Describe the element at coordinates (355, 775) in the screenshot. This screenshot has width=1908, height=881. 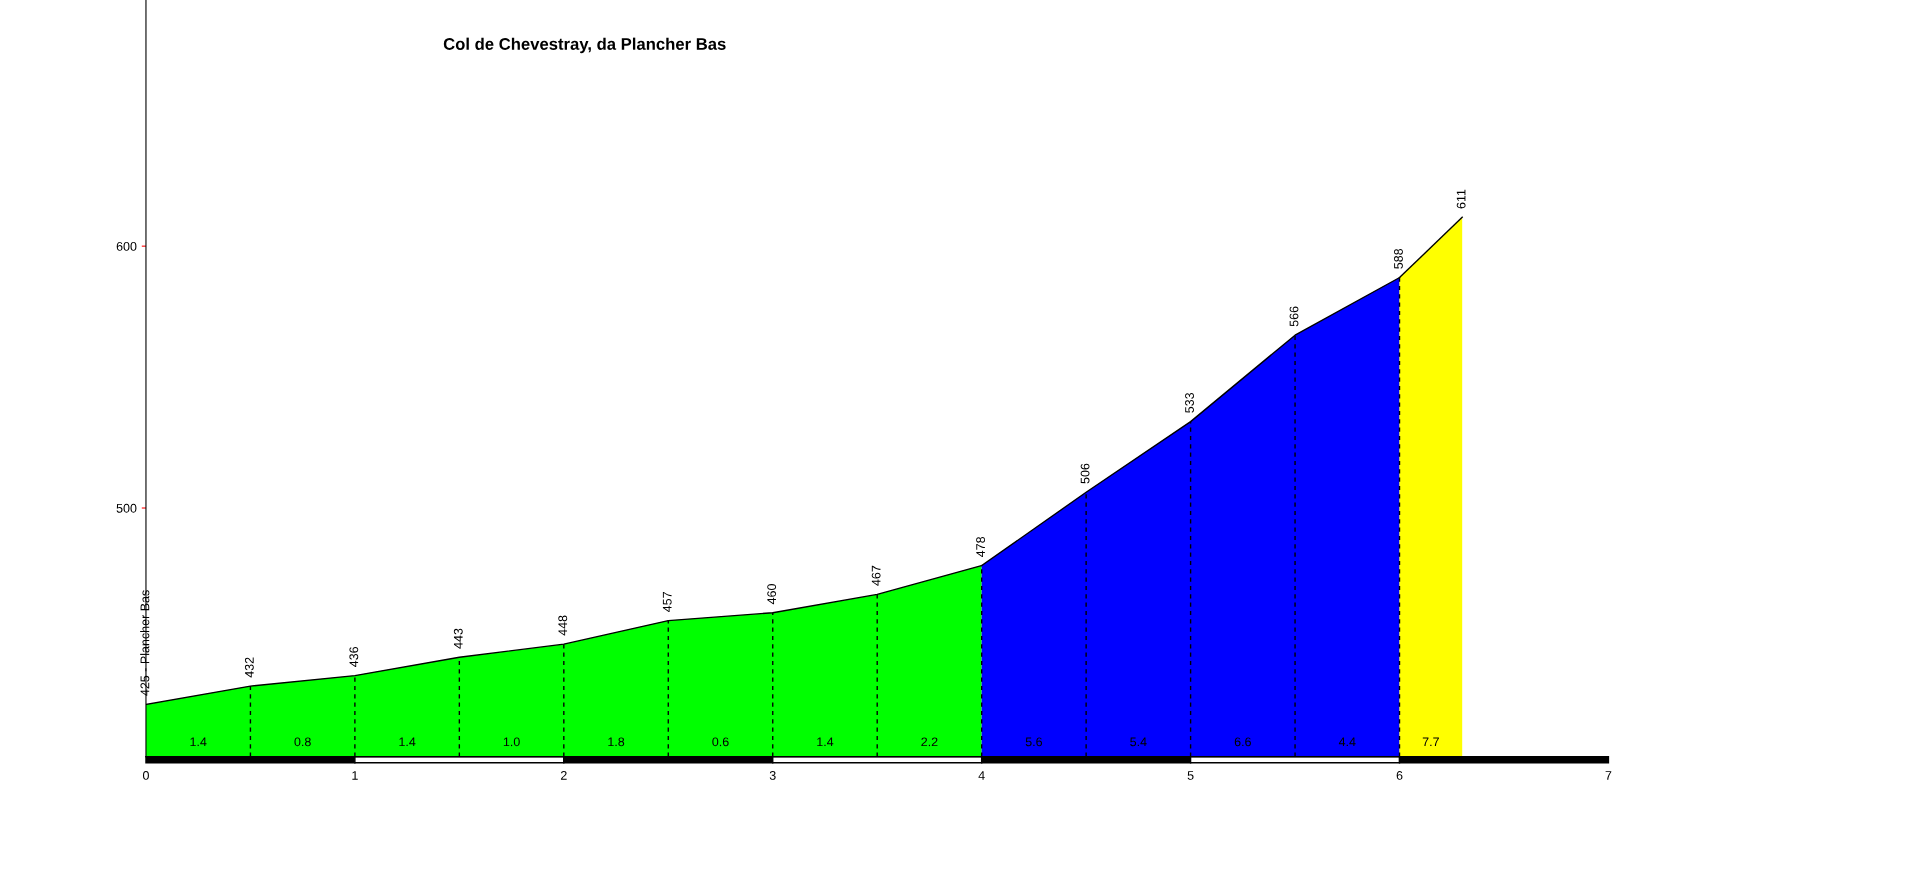
I see `x-tick-label: 1` at that location.